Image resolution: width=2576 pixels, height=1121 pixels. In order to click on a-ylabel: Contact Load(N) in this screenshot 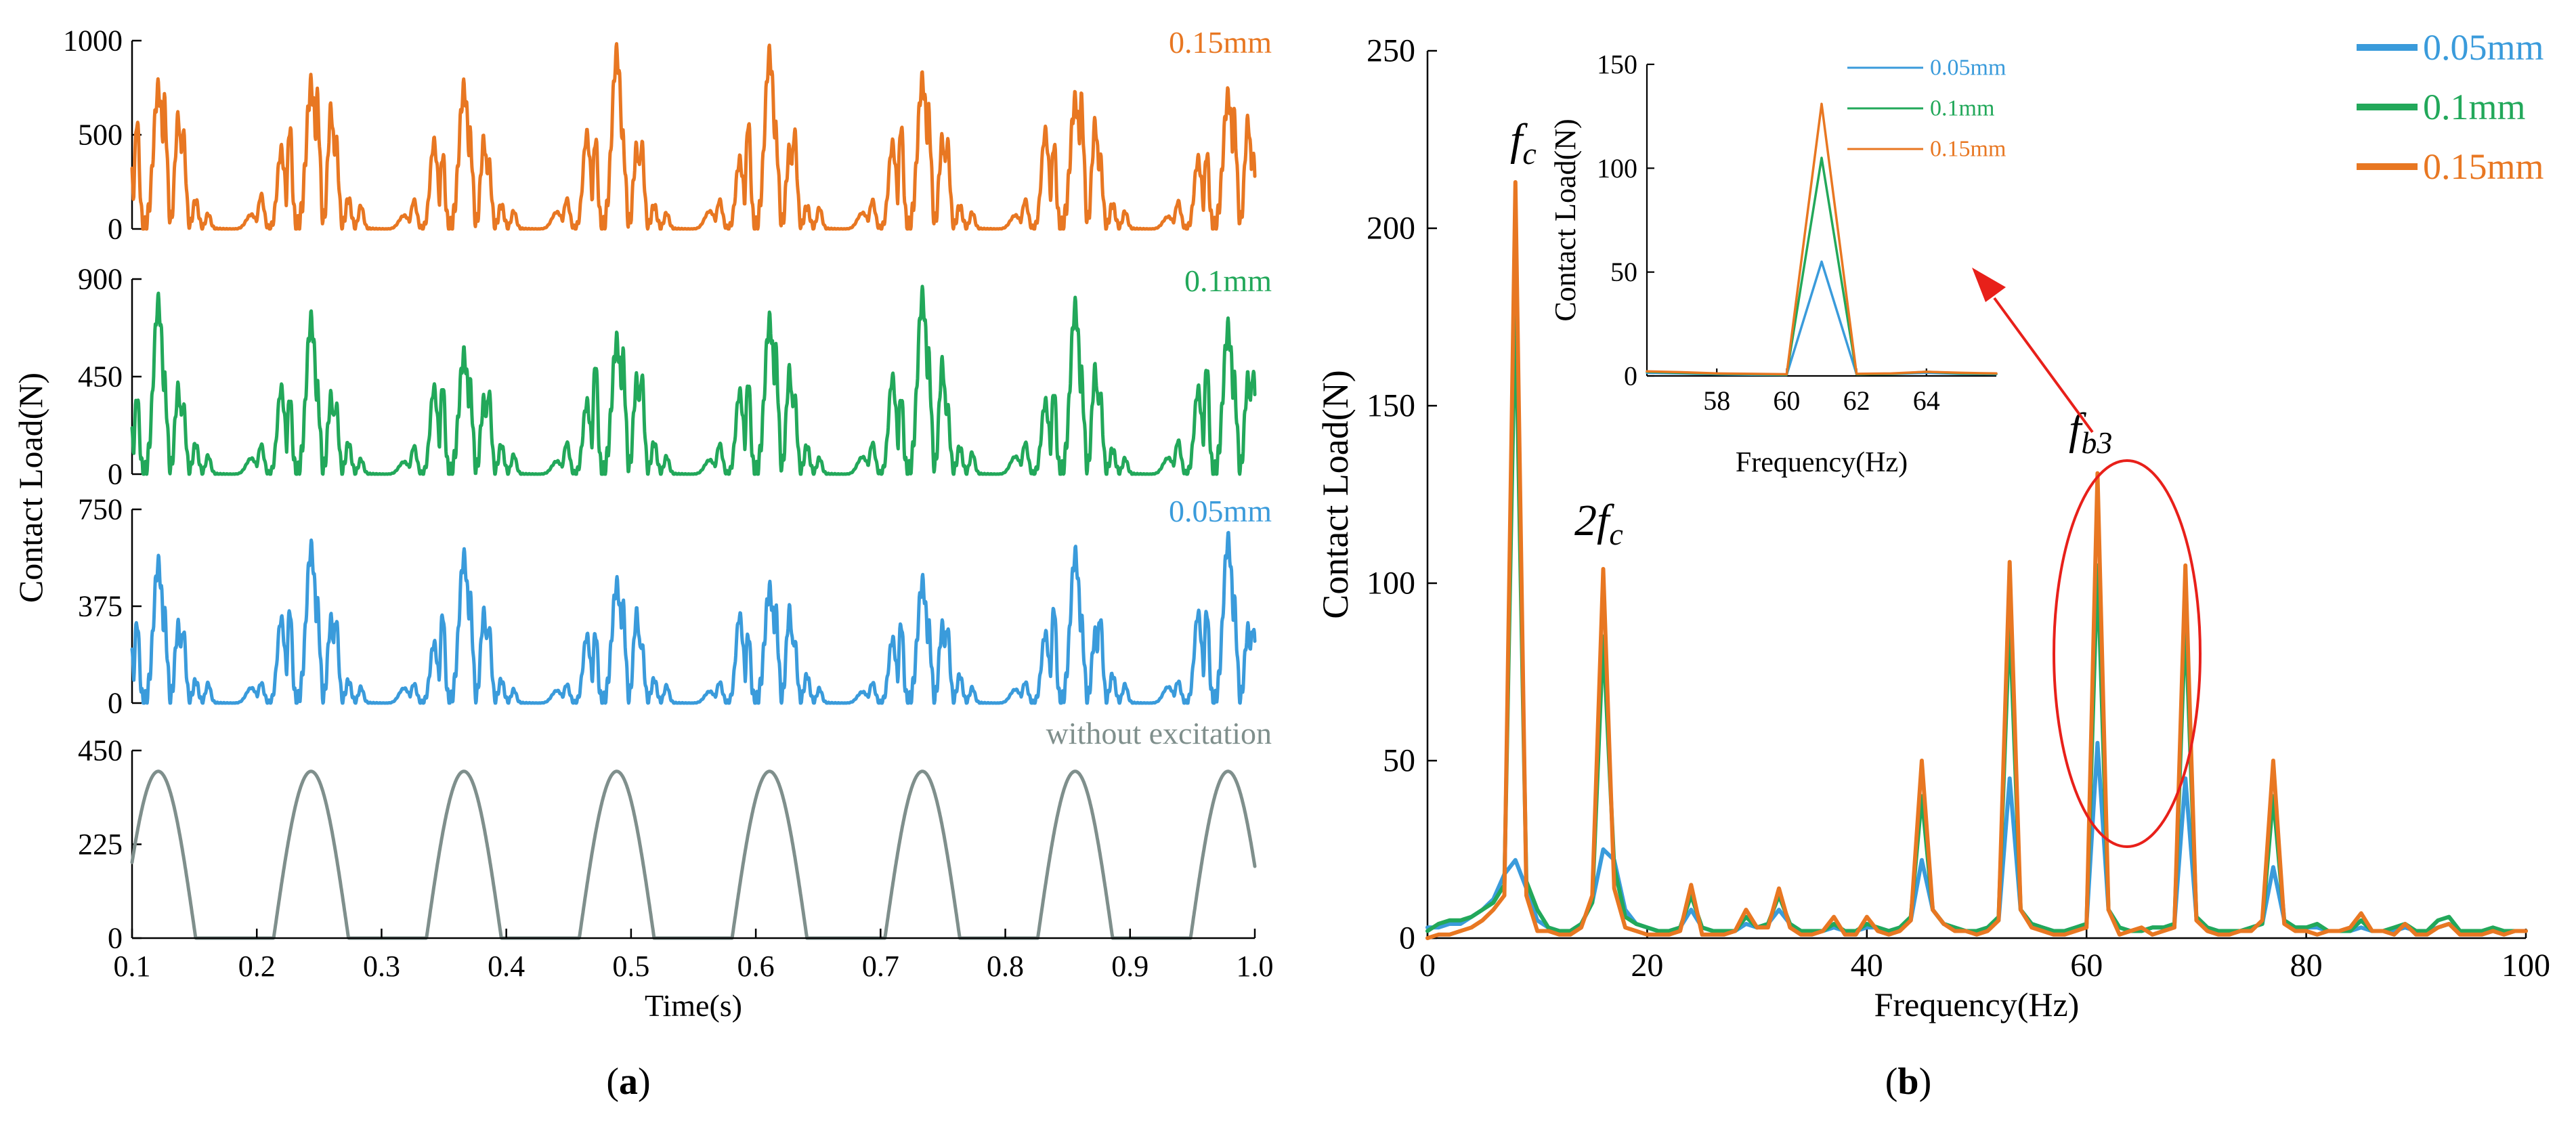, I will do `click(30, 488)`.